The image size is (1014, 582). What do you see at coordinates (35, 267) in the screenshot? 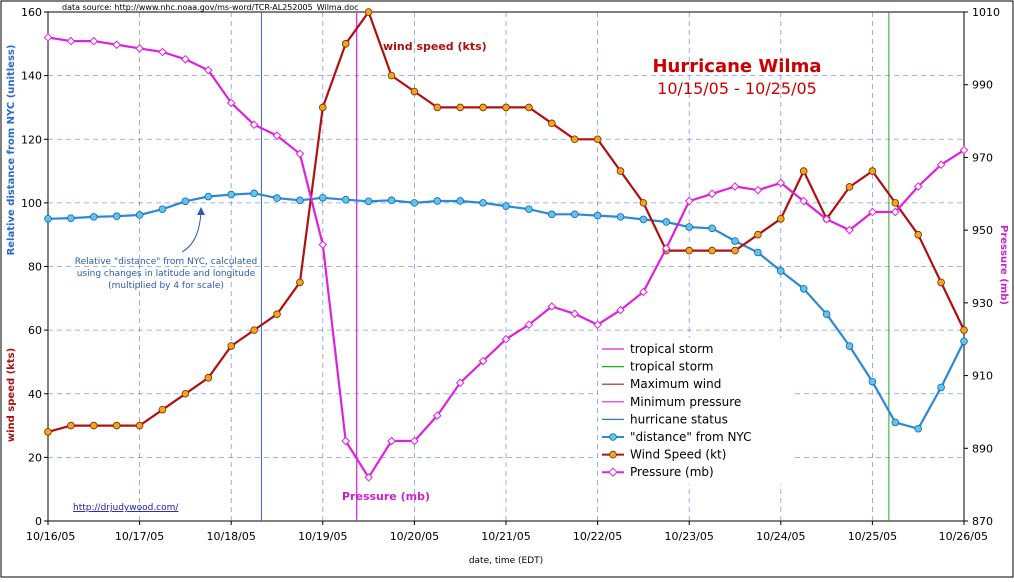
I see `y-tick-label-left: 80` at bounding box center [35, 267].